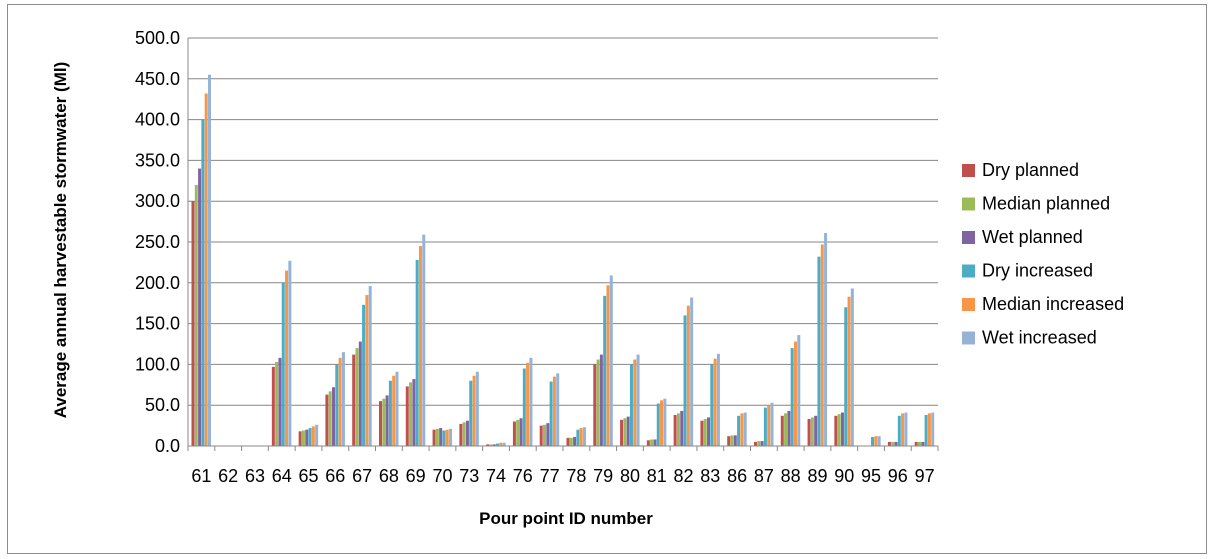 This screenshot has width=1214, height=559. Describe the element at coordinates (496, 476) in the screenshot. I see `x-tick-label: 74` at that location.